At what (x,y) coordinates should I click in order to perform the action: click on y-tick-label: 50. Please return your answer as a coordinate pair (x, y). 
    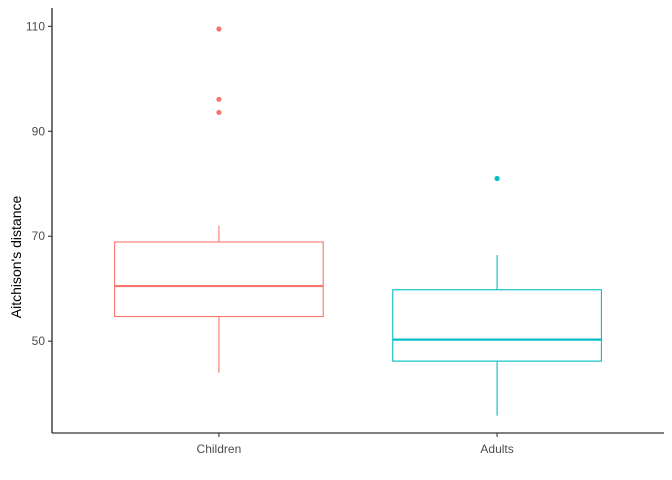
    Looking at the image, I should click on (39, 341).